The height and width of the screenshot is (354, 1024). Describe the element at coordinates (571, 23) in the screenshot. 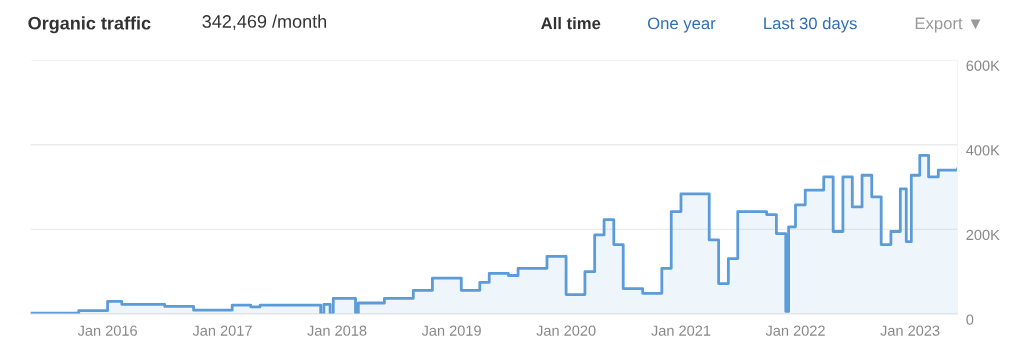

I see `text: All time` at that location.